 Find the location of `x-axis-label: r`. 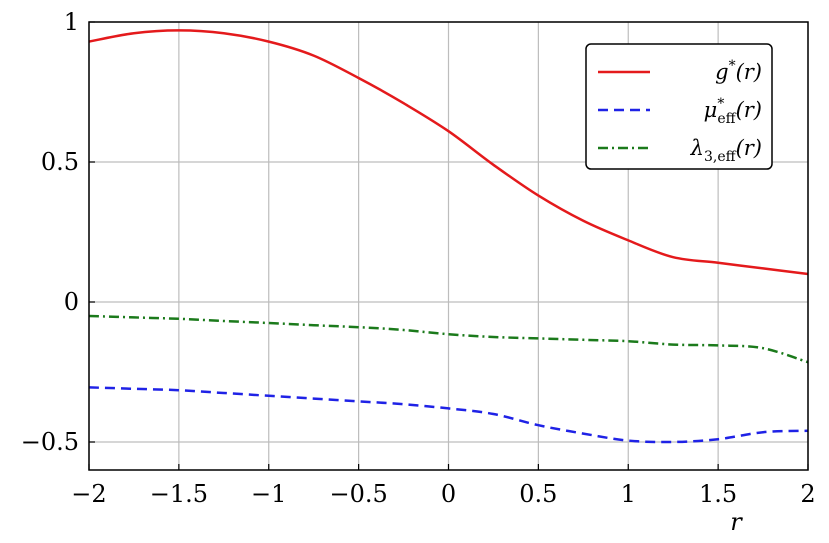

x-axis-label: r is located at coordinates (736, 522).